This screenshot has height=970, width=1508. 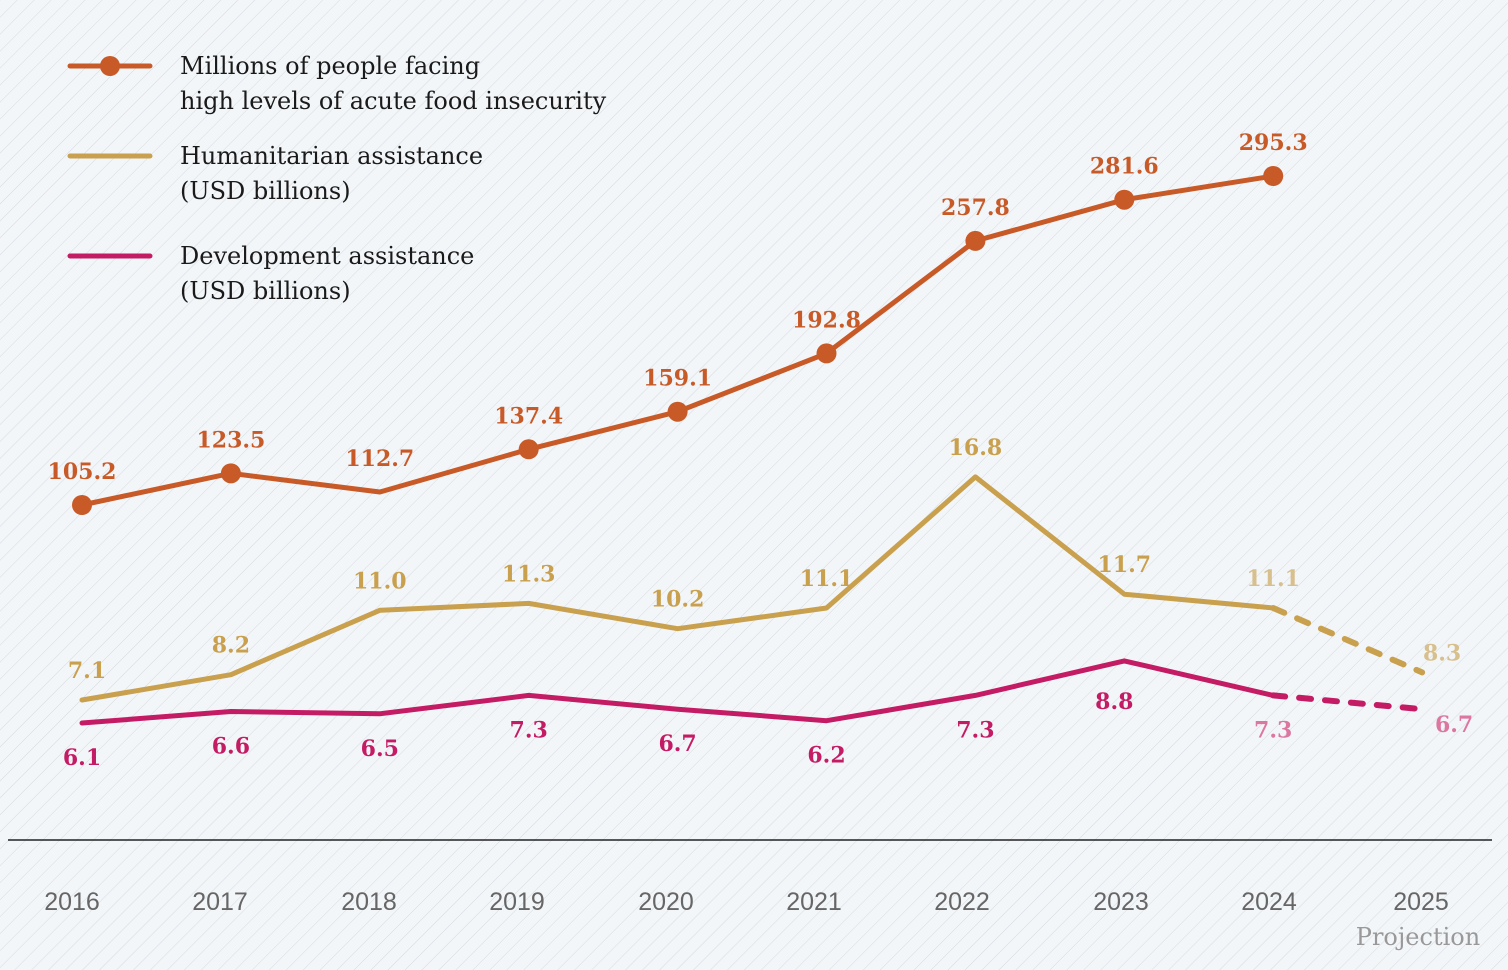 I want to click on data-label: 6.1, so click(x=82, y=758).